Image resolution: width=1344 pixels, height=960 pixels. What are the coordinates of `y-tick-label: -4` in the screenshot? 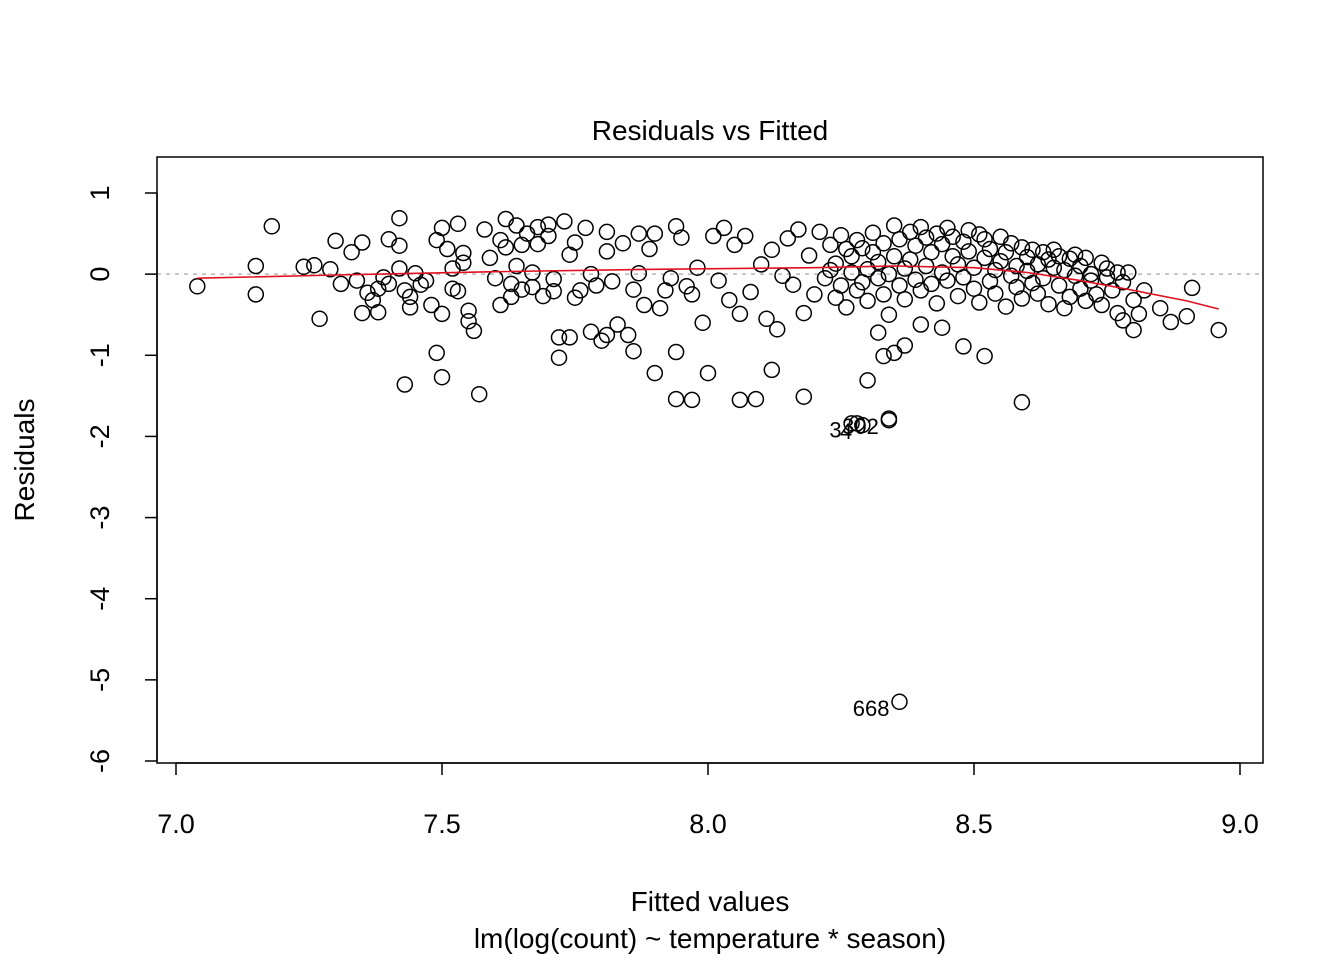 It's located at (100, 599).